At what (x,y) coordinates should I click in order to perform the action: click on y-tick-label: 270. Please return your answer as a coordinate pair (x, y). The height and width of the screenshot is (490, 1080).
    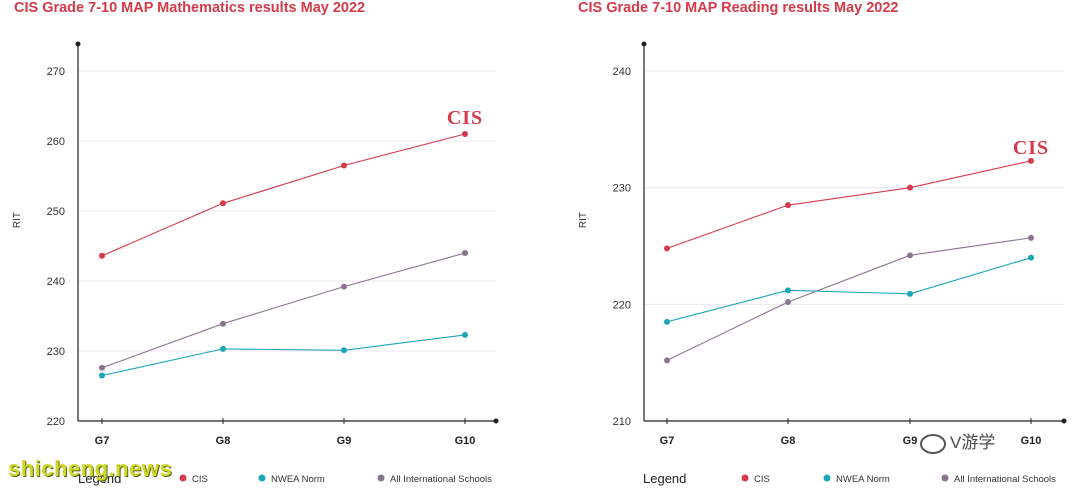
    Looking at the image, I should click on (56, 72).